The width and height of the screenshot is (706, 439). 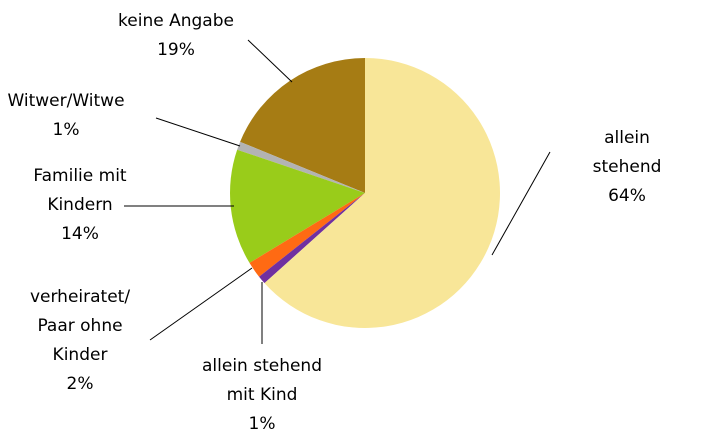 I want to click on category-label: Witwer/Witwe, so click(x=66, y=101).